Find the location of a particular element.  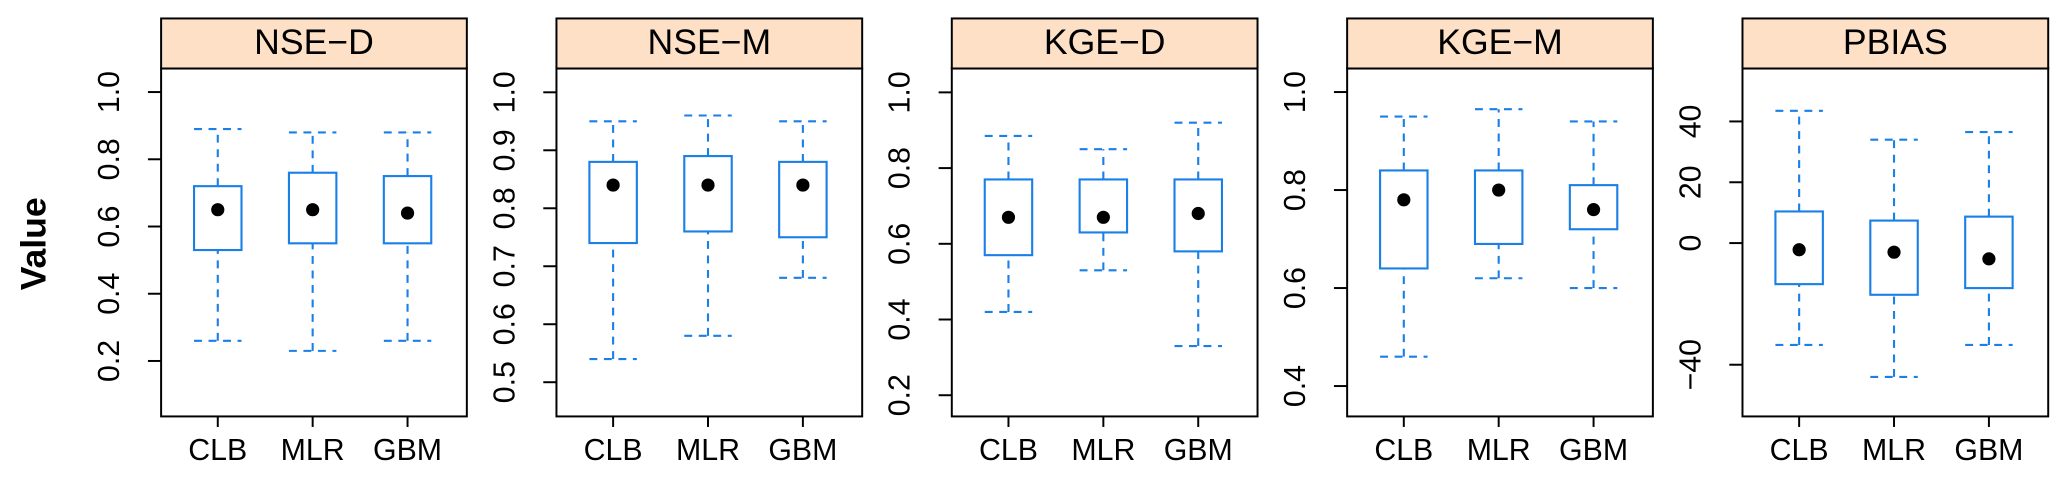

y-tick-label: 40 is located at coordinates (1690, 122).